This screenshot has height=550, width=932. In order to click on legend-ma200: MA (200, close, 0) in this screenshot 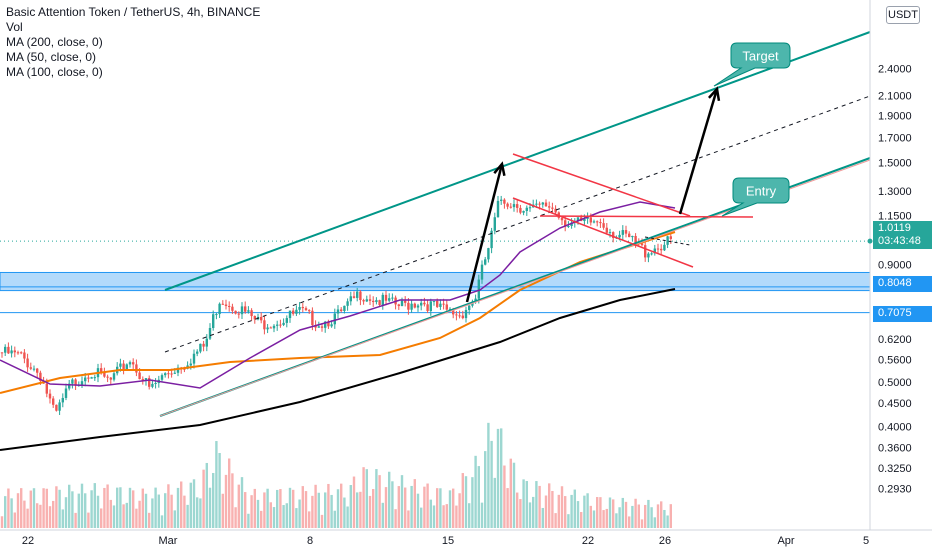, I will do `click(54, 42)`.